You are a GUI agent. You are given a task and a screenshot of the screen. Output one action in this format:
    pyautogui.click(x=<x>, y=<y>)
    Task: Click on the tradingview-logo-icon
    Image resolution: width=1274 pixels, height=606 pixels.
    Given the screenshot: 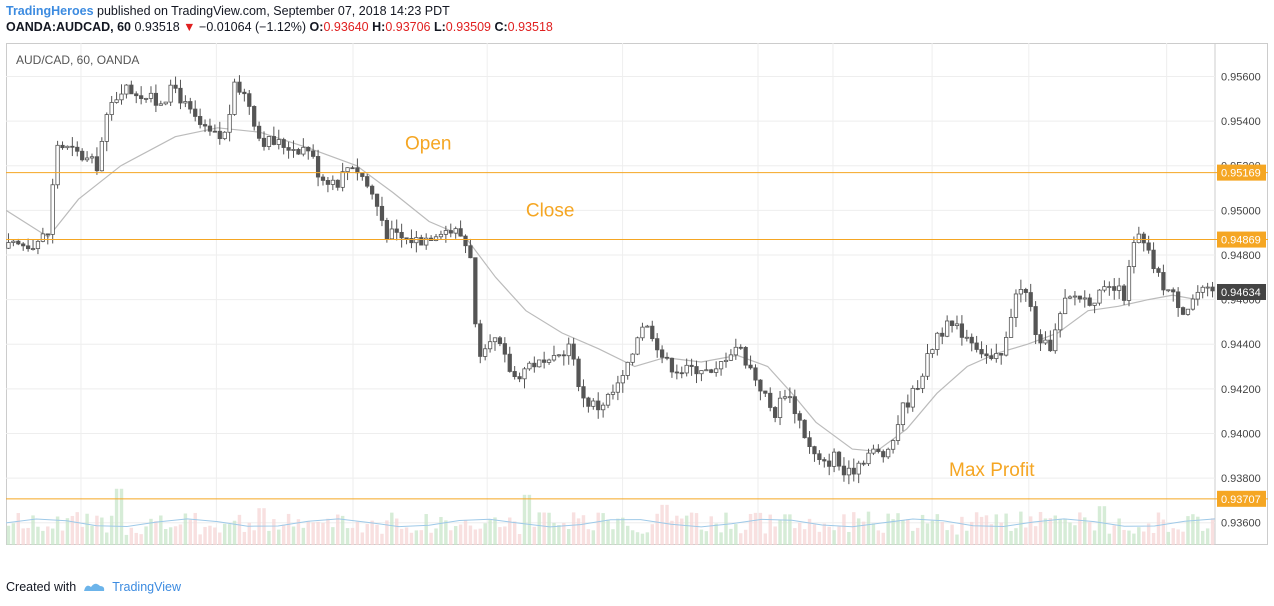 What is the action you would take?
    pyautogui.click(x=94, y=587)
    